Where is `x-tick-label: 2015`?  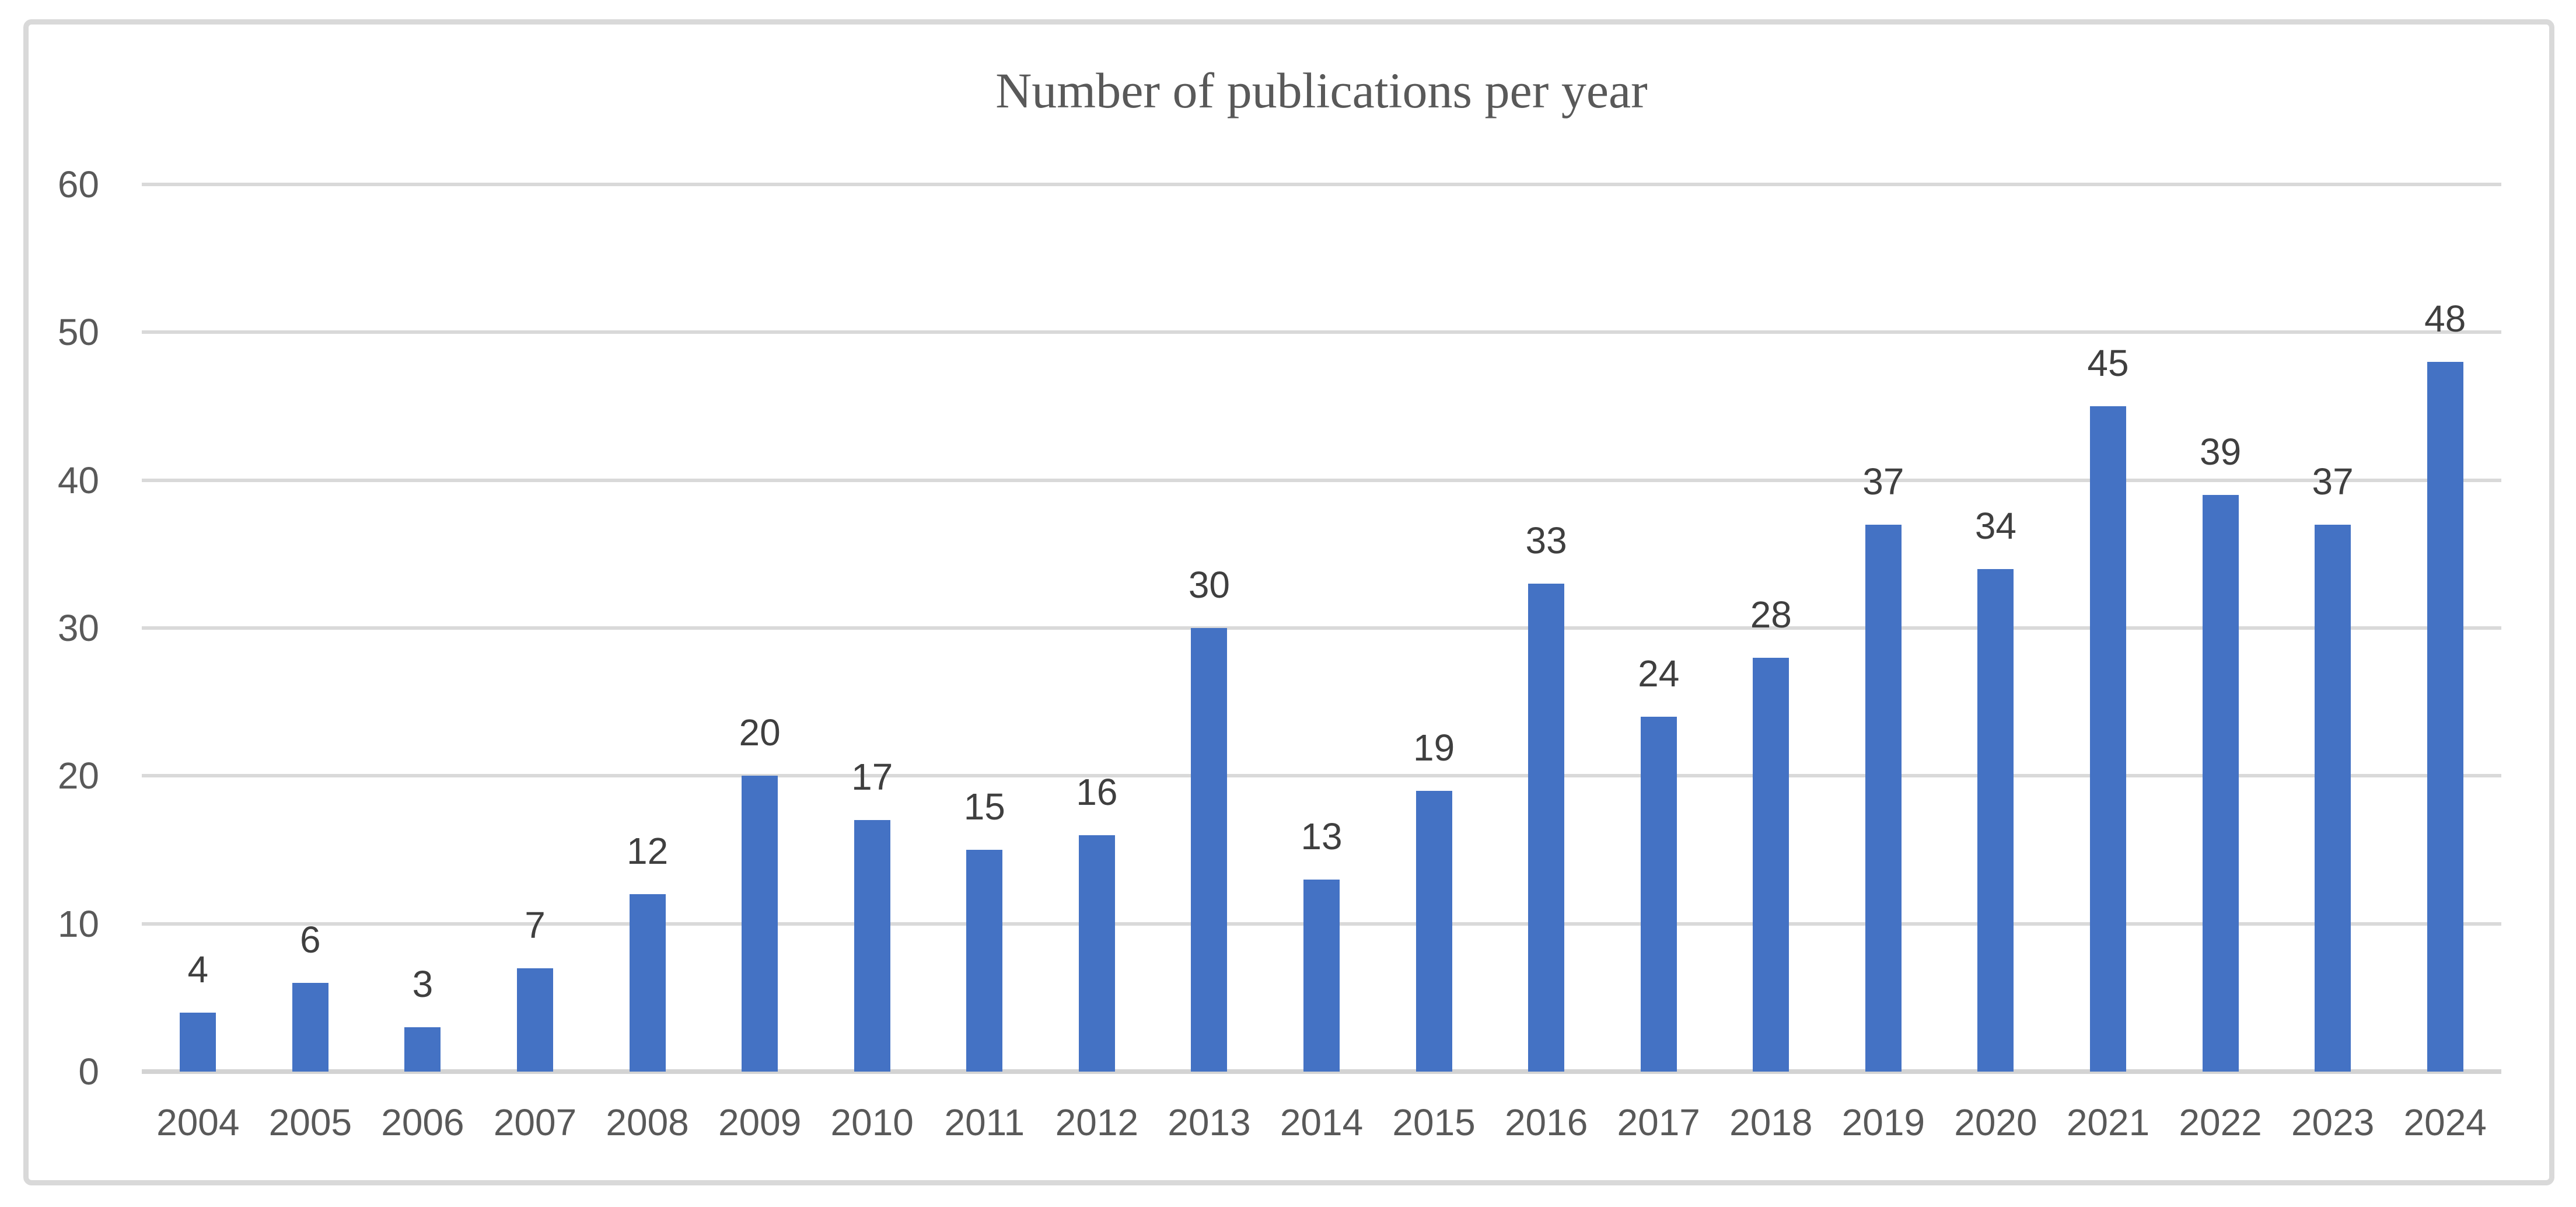 x-tick-label: 2015 is located at coordinates (1434, 1122).